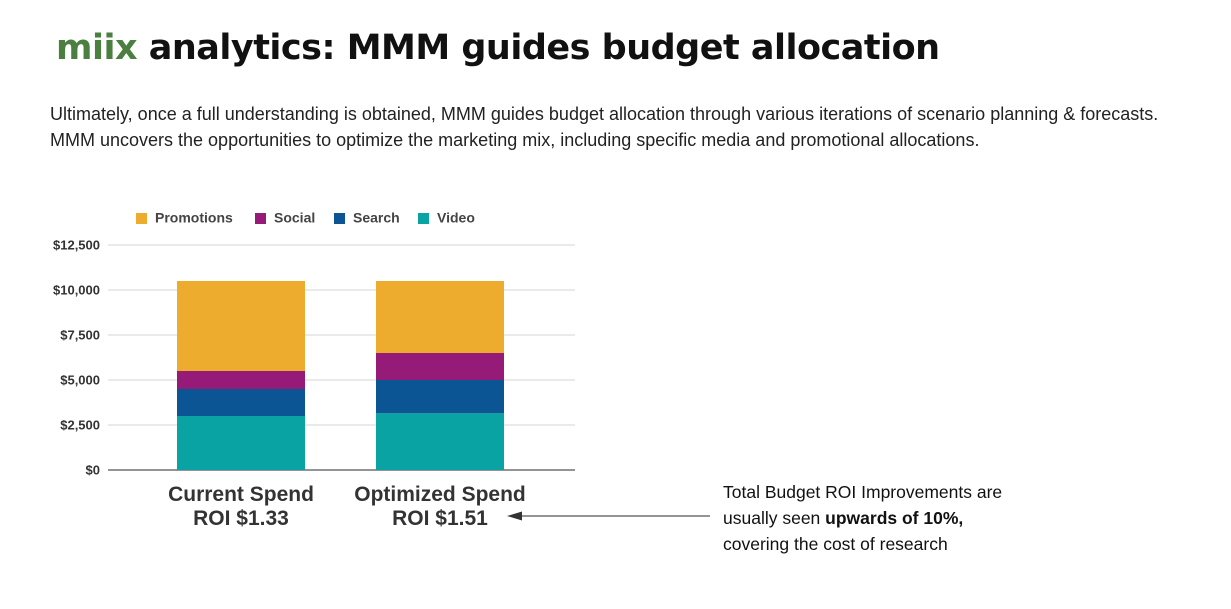  Describe the element at coordinates (774, 518) in the screenshot. I see `note-line-2-prefix: usually seen` at that location.